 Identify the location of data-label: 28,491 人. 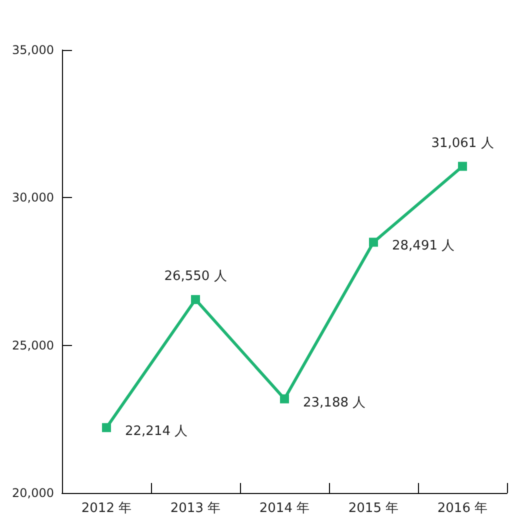
(423, 246).